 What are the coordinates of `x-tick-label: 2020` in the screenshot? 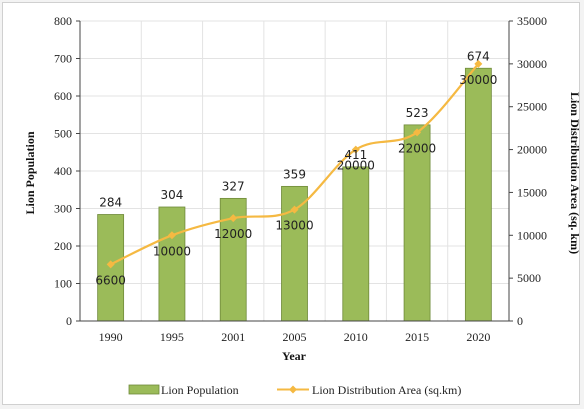 It's located at (478, 337).